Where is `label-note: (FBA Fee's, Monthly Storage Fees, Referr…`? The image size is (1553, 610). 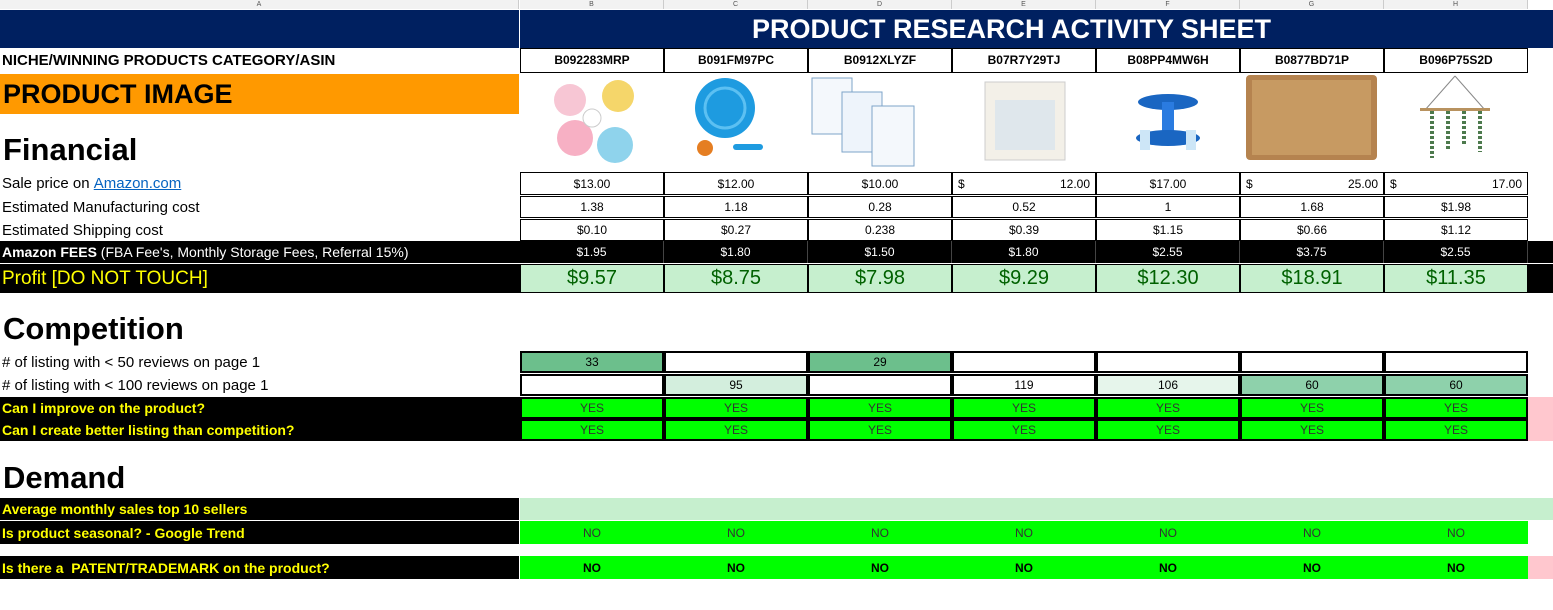 label-note: (FBA Fee's, Monthly Storage Fees, Referr… is located at coordinates (252, 252).